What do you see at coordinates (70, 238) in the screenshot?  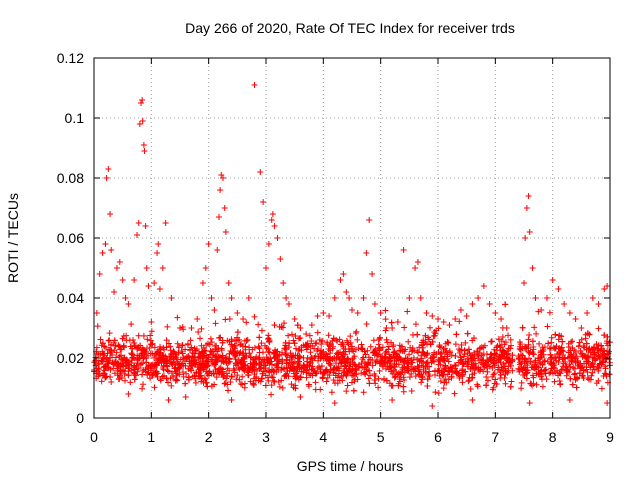 I see `y-tick-label: 0.06` at bounding box center [70, 238].